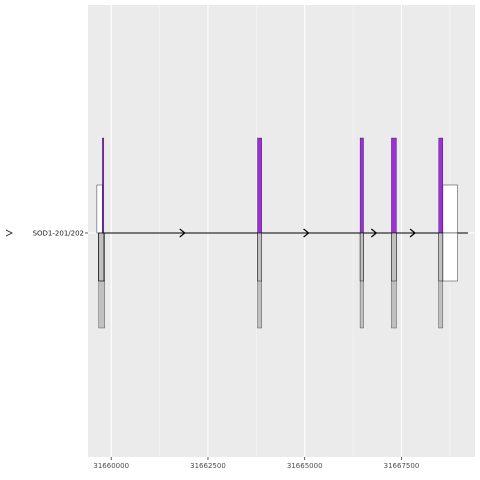  Describe the element at coordinates (101, 257) in the screenshot. I see `lower-utr-left` at that location.